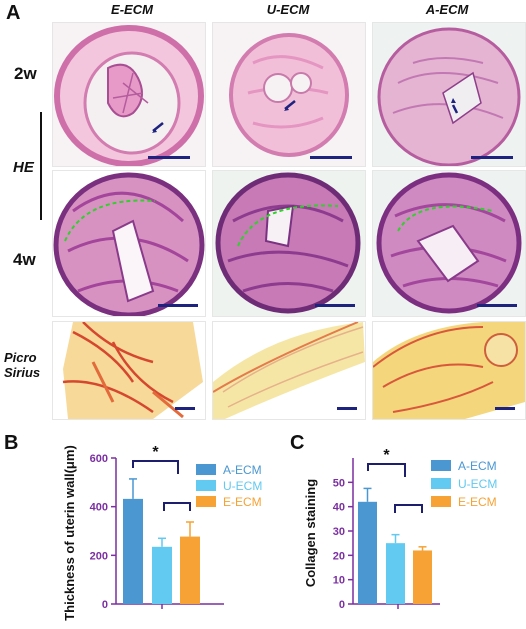 The image size is (526, 629). What do you see at coordinates (339, 581) in the screenshot?
I see `y-tick-label: 10` at bounding box center [339, 581].